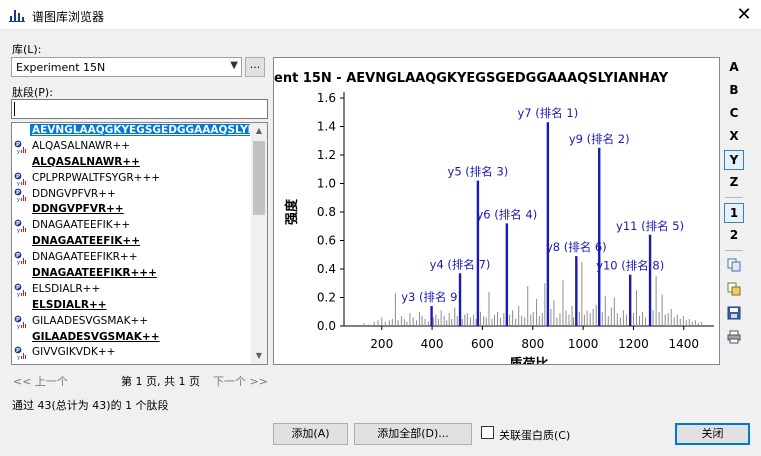 The image size is (761, 456). I want to click on peak-label: y4 (排名 7), so click(460, 264).